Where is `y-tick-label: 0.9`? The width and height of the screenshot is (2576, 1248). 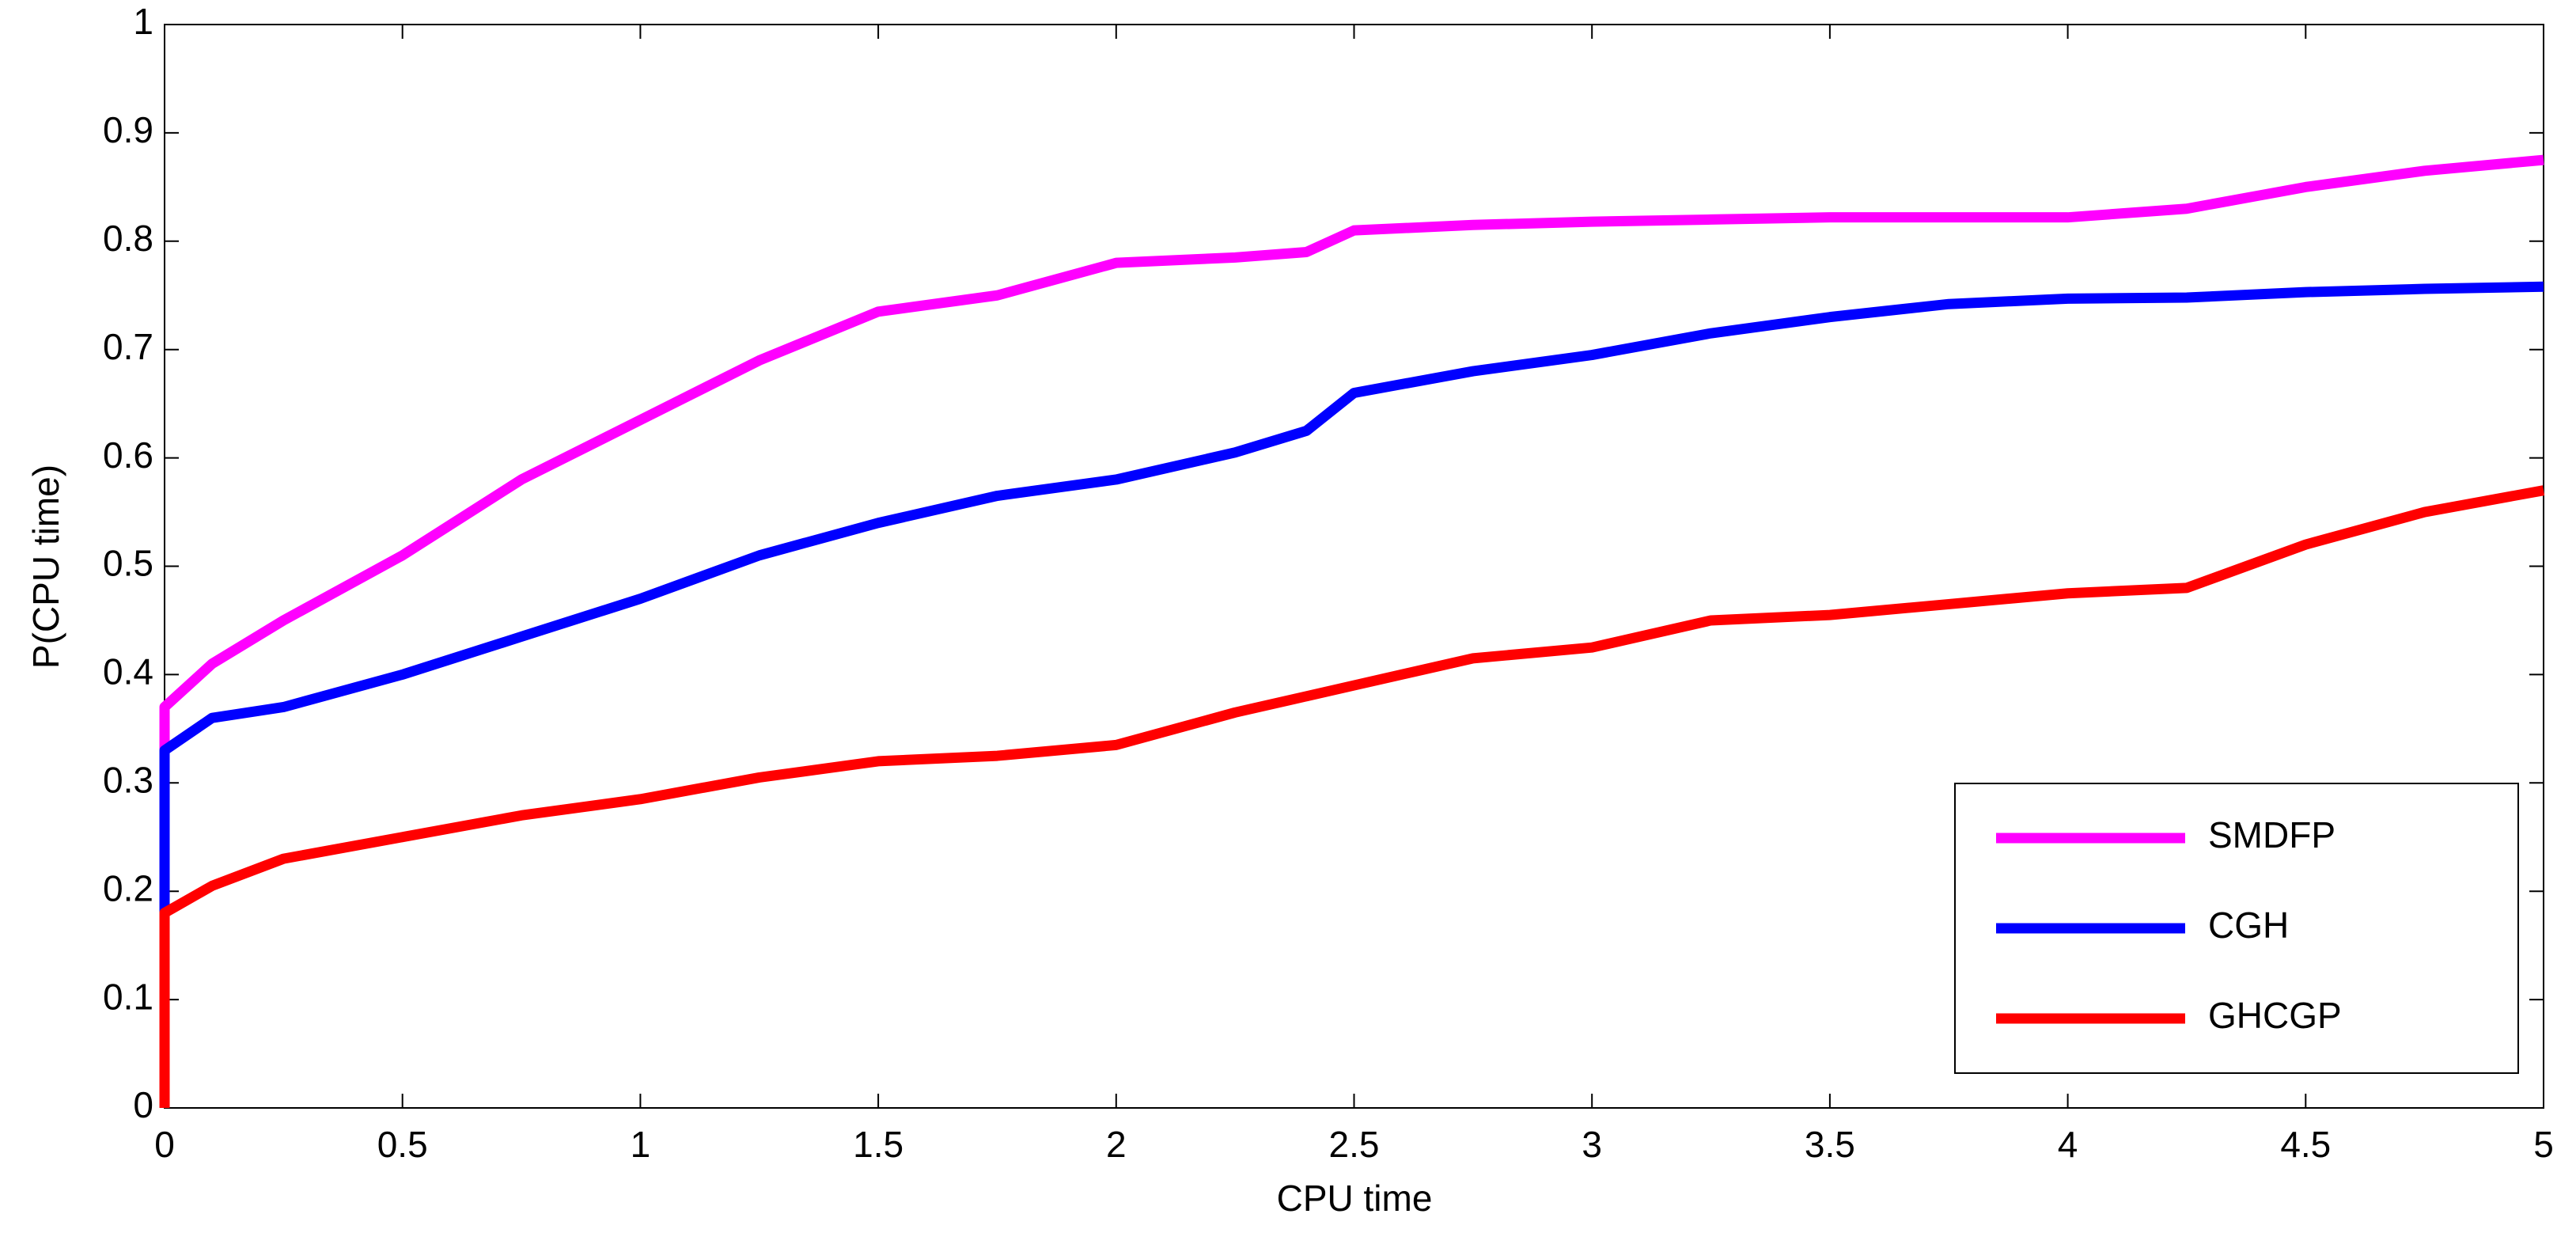
y-tick-label: 0.9 is located at coordinates (128, 129).